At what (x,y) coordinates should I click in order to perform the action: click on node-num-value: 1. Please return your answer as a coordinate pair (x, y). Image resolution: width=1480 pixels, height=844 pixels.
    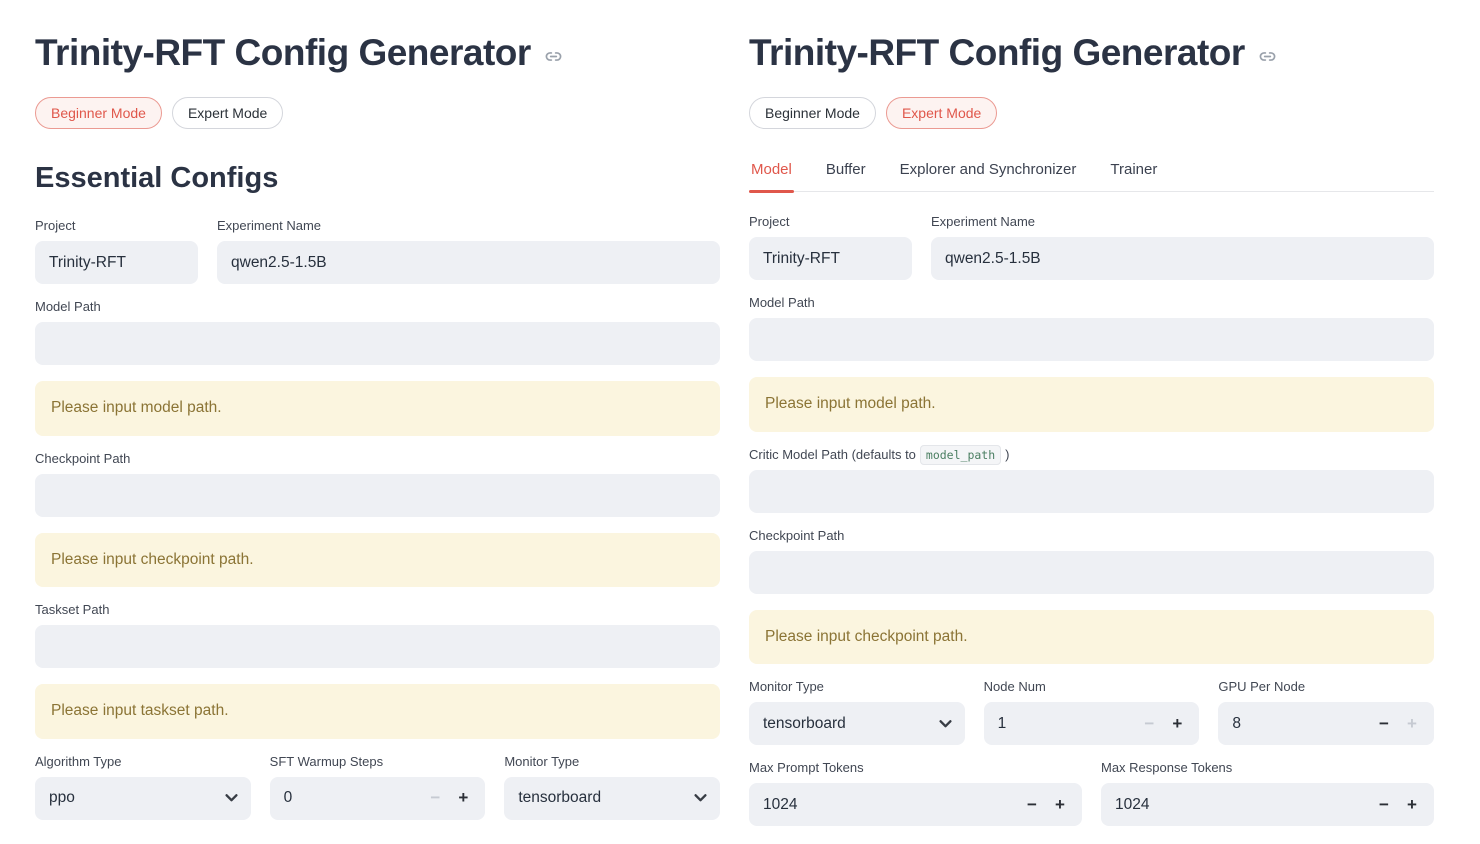
    Looking at the image, I should click on (1002, 723).